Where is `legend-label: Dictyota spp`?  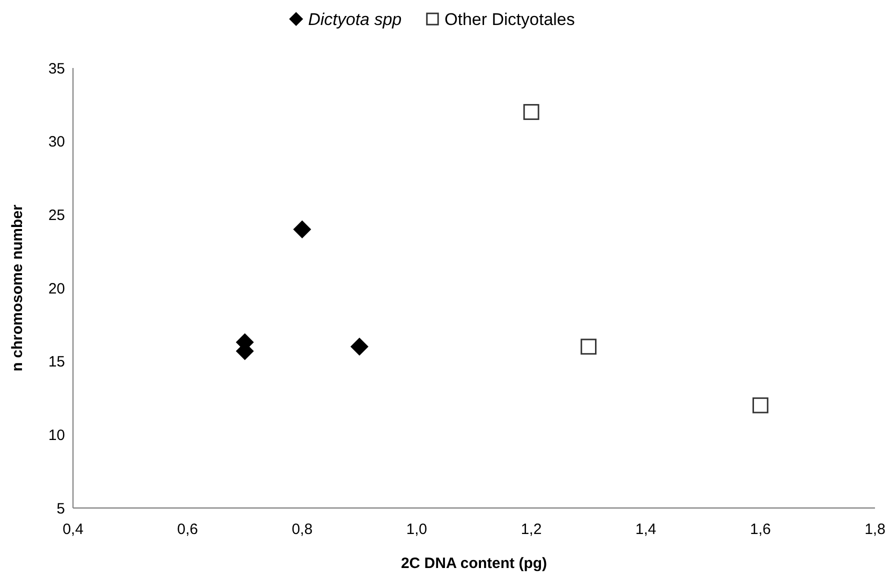 legend-label: Dictyota spp is located at coordinates (355, 19).